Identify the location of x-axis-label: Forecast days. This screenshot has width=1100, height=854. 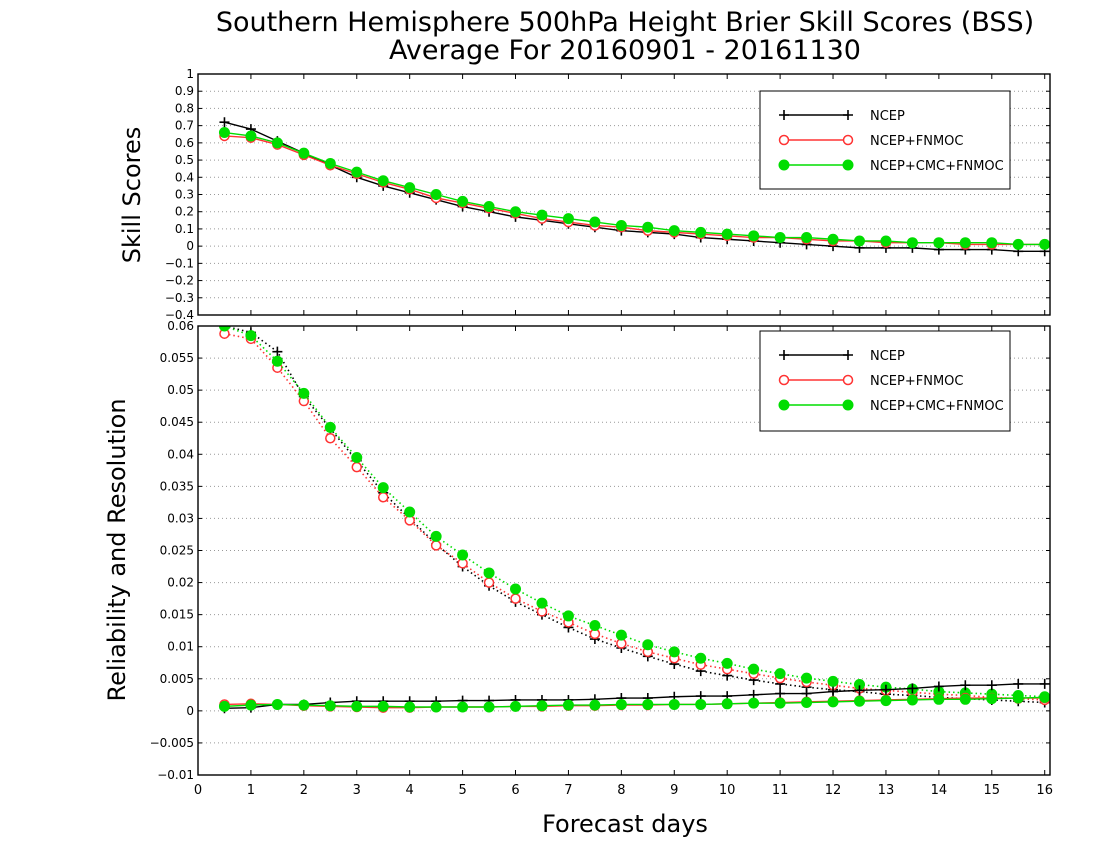
(625, 824).